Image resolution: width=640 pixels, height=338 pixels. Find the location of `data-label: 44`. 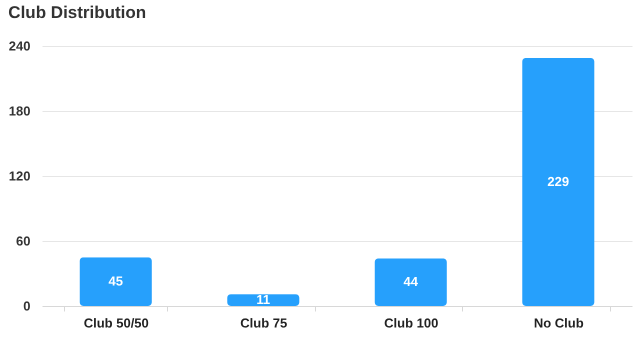

data-label: 44 is located at coordinates (411, 282).